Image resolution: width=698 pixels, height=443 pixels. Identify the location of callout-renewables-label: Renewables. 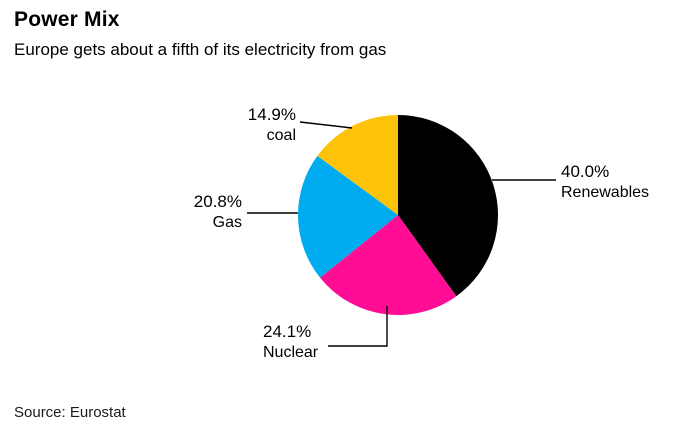
(605, 192).